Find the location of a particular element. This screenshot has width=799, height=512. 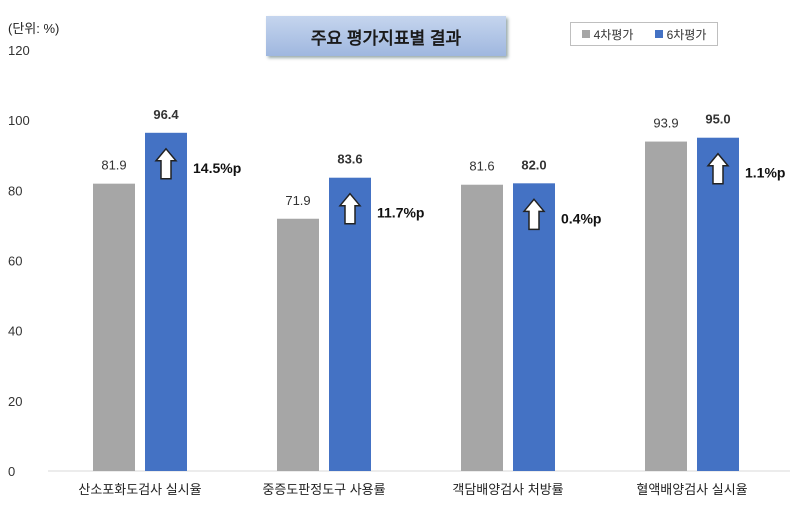

legend-swatch-4th is located at coordinates (585, 34).